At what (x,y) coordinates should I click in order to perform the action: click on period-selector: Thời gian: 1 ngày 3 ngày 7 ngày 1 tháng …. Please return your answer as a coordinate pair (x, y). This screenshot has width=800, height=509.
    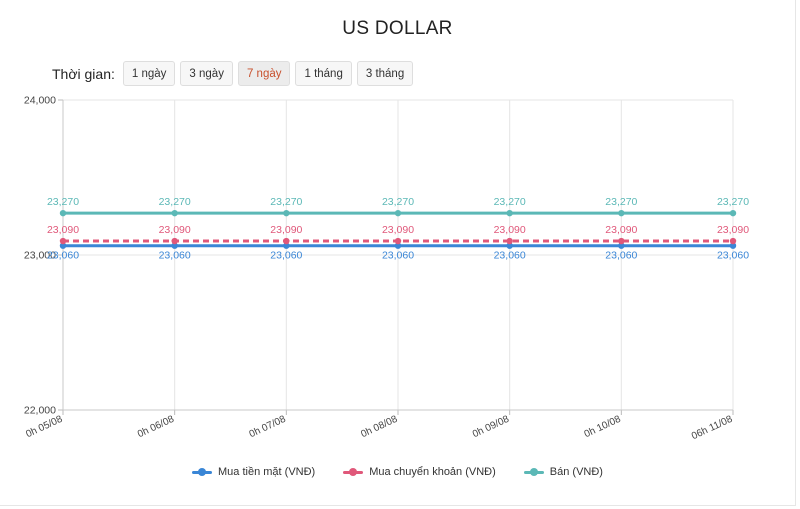
    Looking at the image, I should click on (235, 73).